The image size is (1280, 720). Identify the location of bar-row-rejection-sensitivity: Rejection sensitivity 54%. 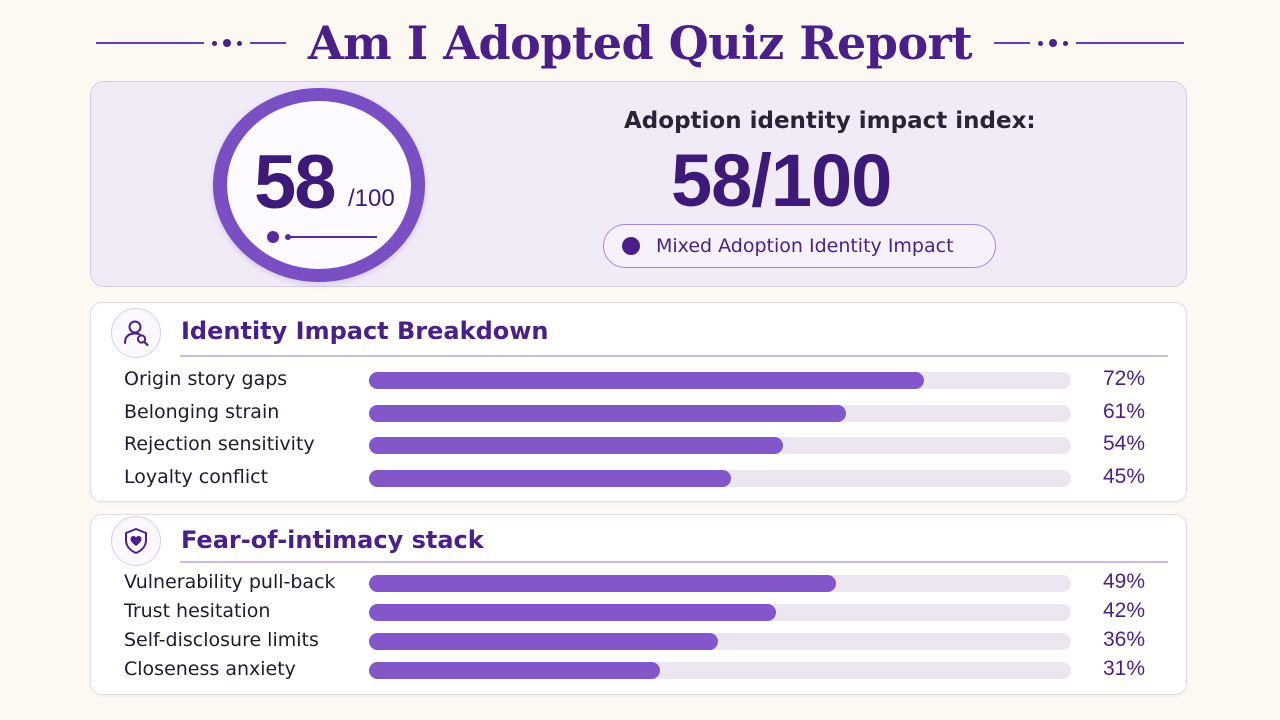
(639, 445).